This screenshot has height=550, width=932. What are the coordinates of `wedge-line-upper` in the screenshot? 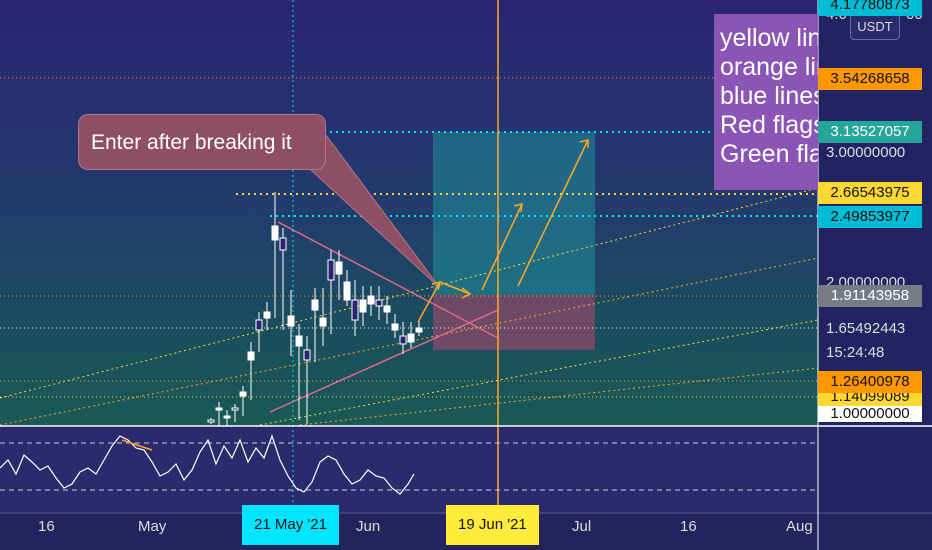 It's located at (388, 280).